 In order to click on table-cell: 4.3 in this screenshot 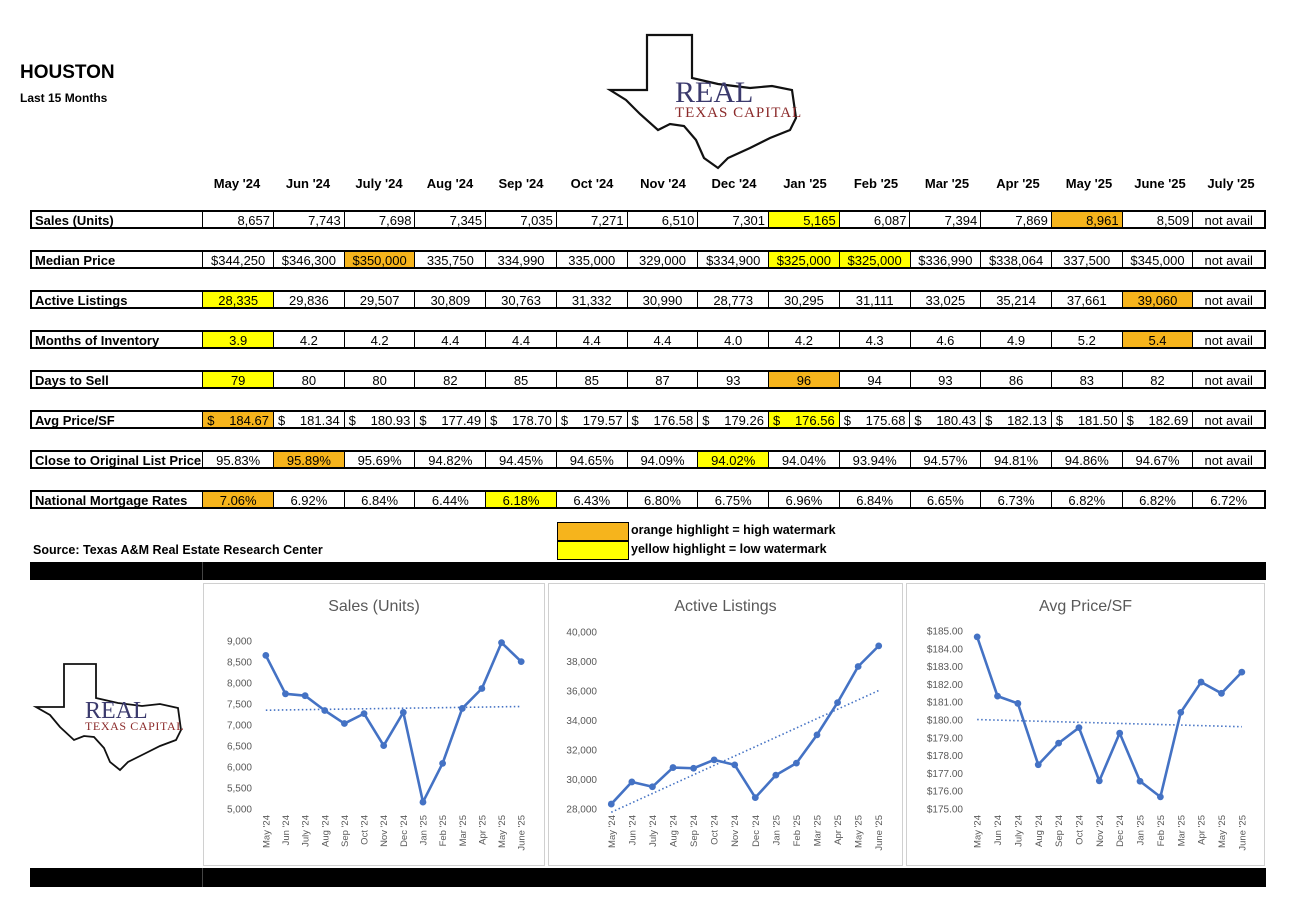, I will do `click(875, 340)`.